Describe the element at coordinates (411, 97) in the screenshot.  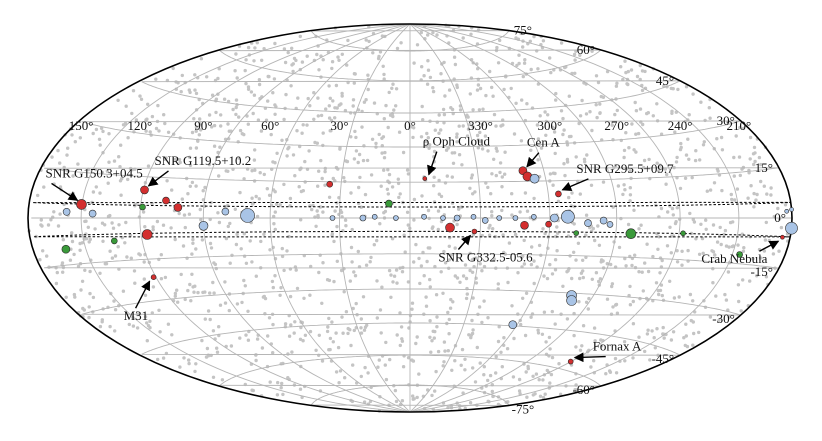
I see `parallel-line` at that location.